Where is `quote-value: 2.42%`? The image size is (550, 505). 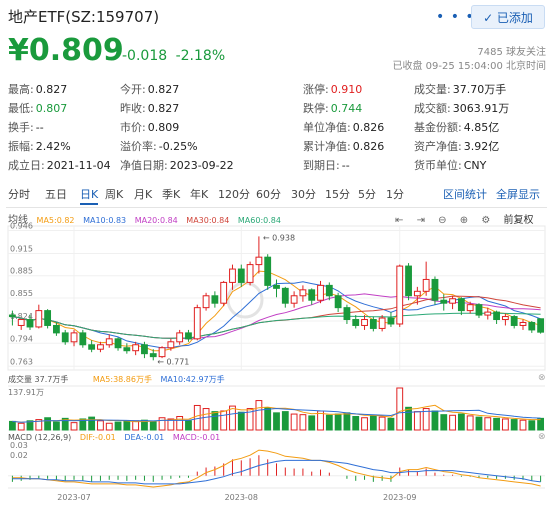 quote-value: 2.42% is located at coordinates (53, 146).